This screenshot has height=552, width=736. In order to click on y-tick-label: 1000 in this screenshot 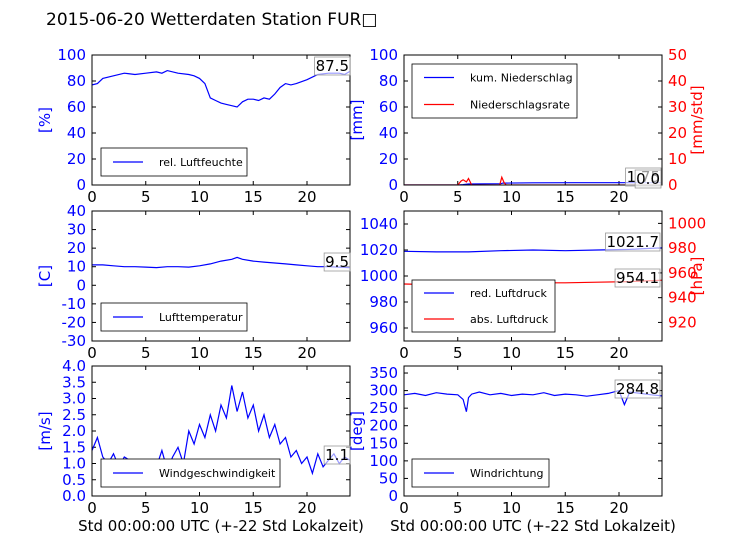, I will do `click(379, 276)`.